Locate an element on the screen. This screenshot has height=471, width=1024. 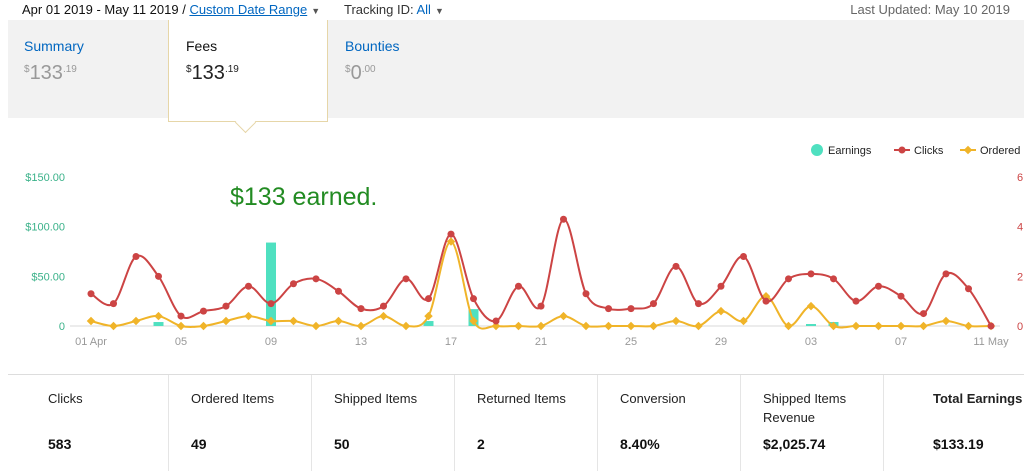
legend-ordered-marker is located at coordinates (968, 150).